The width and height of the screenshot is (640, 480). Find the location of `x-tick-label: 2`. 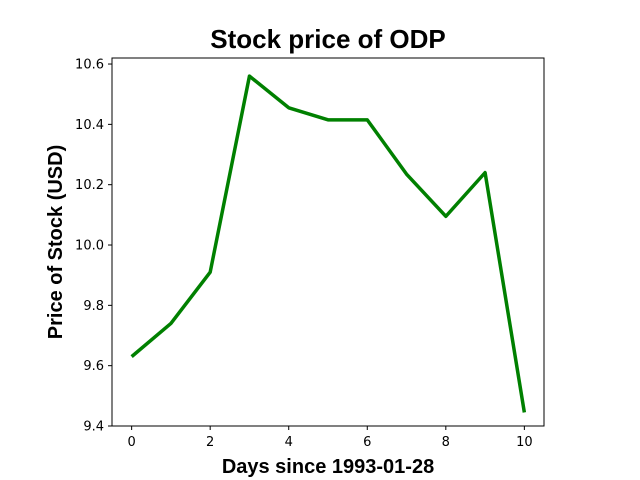

x-tick-label: 2 is located at coordinates (210, 442).